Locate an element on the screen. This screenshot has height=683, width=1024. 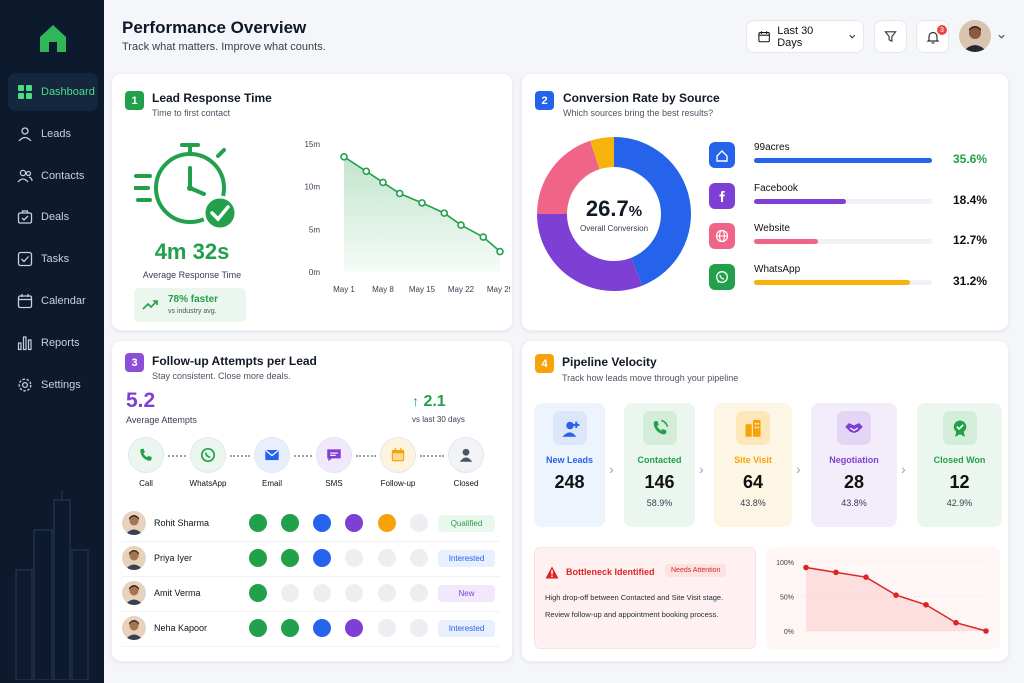
card-title: Lead Response Time is located at coordinates (212, 98).